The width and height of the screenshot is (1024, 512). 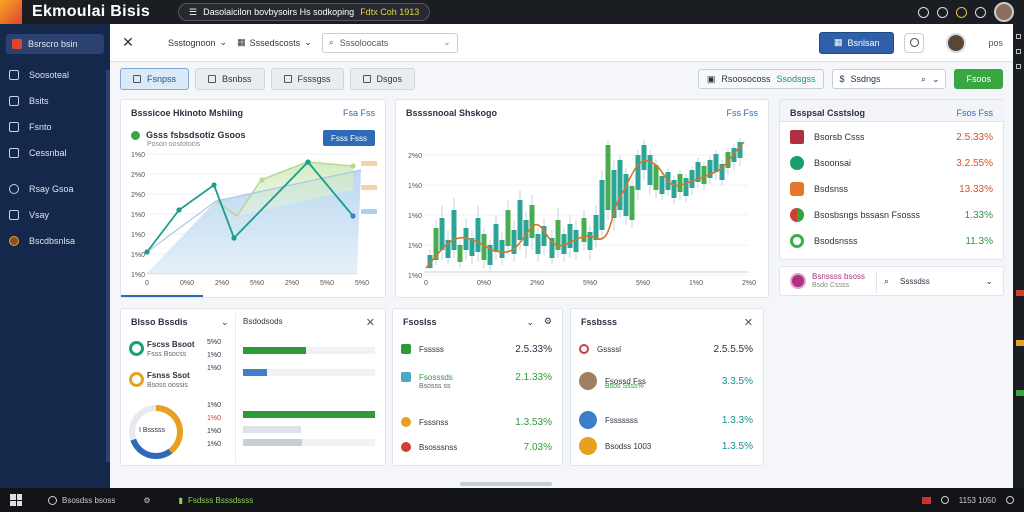 I want to click on stats-row: Fsossd Fss 3.3.5%, so click(x=666, y=381).